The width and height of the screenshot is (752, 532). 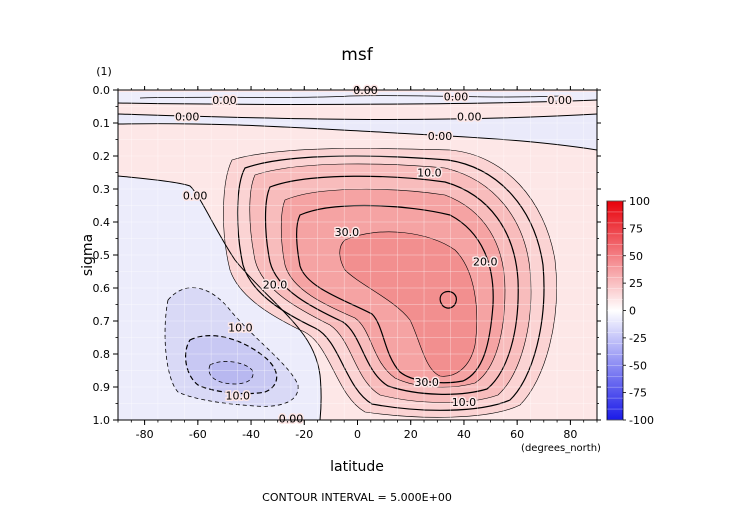 What do you see at coordinates (102, 123) in the screenshot?
I see `y-tick-label: 0.1` at bounding box center [102, 123].